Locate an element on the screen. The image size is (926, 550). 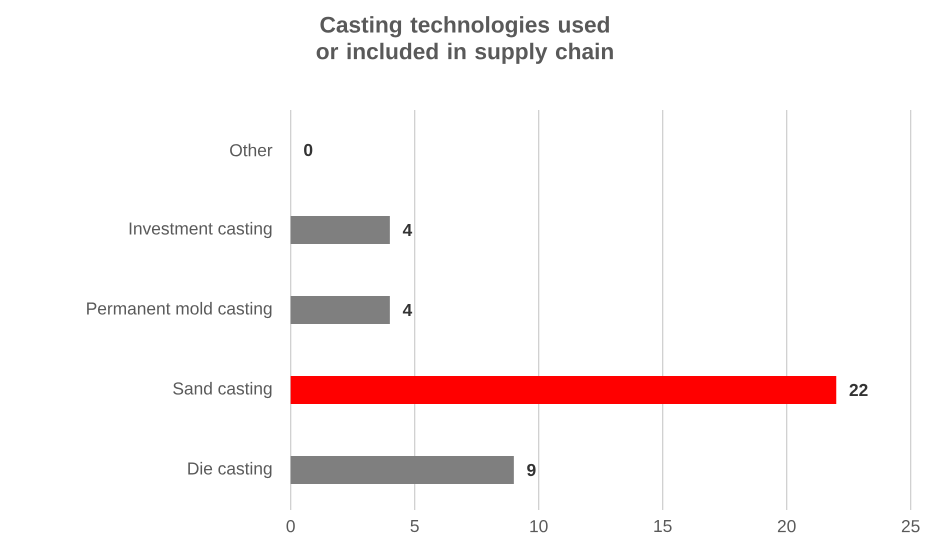
x-tick-label: 5 is located at coordinates (414, 526).